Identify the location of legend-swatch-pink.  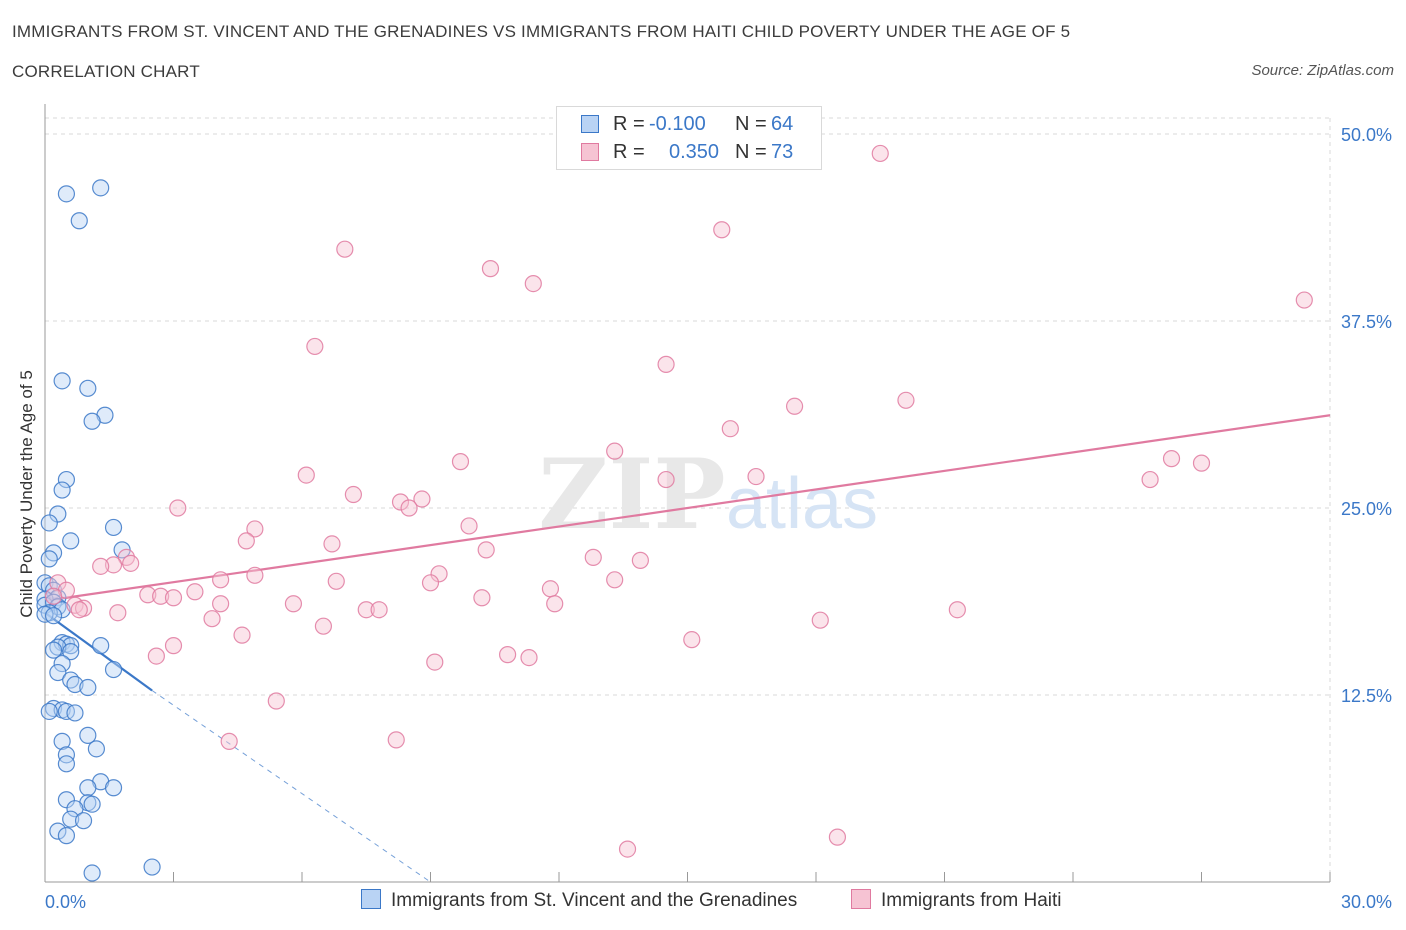
(590, 152).